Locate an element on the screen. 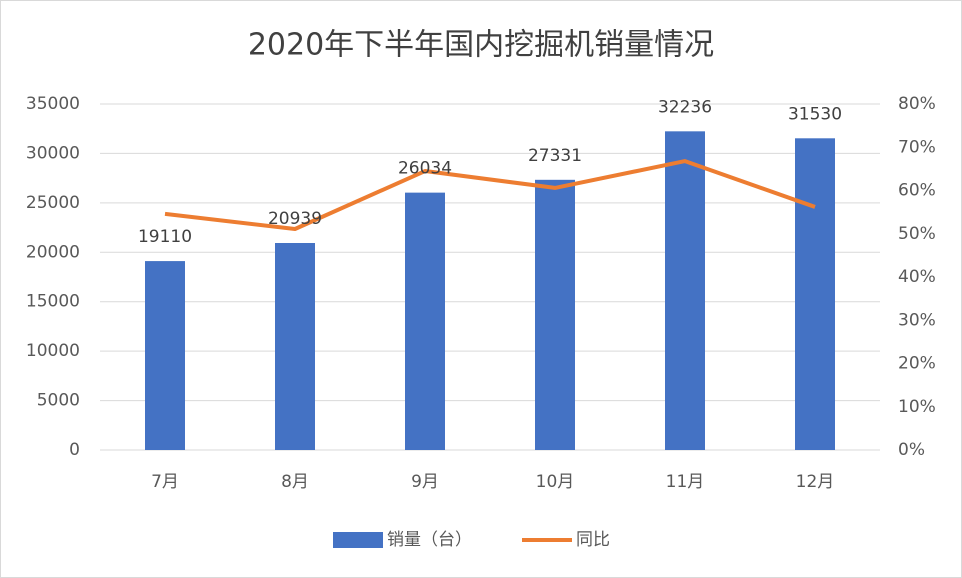  y2-tick-label: 10% is located at coordinates (917, 407).